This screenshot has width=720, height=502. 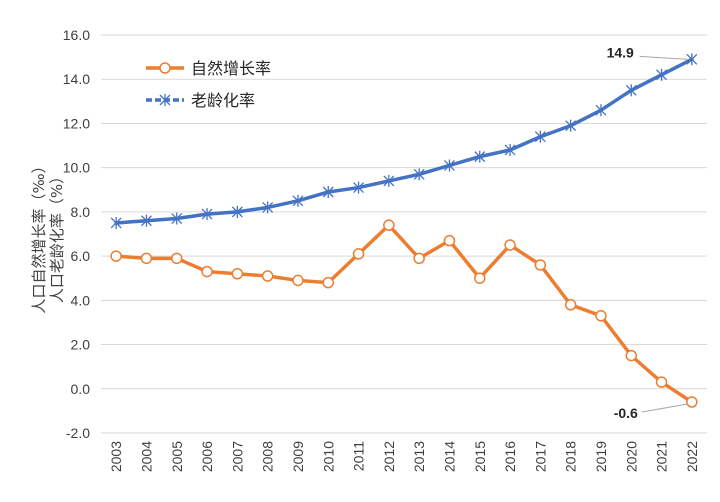 I want to click on legend: 自然增长率 老龄化率, so click(x=208, y=84).